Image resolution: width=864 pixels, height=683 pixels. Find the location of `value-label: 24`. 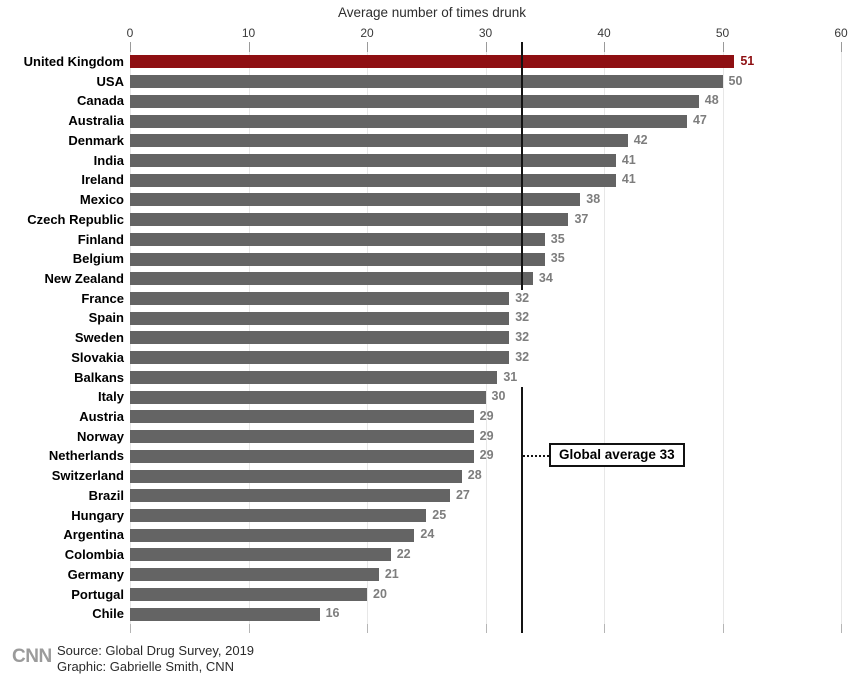

value-label: 24 is located at coordinates (427, 534).